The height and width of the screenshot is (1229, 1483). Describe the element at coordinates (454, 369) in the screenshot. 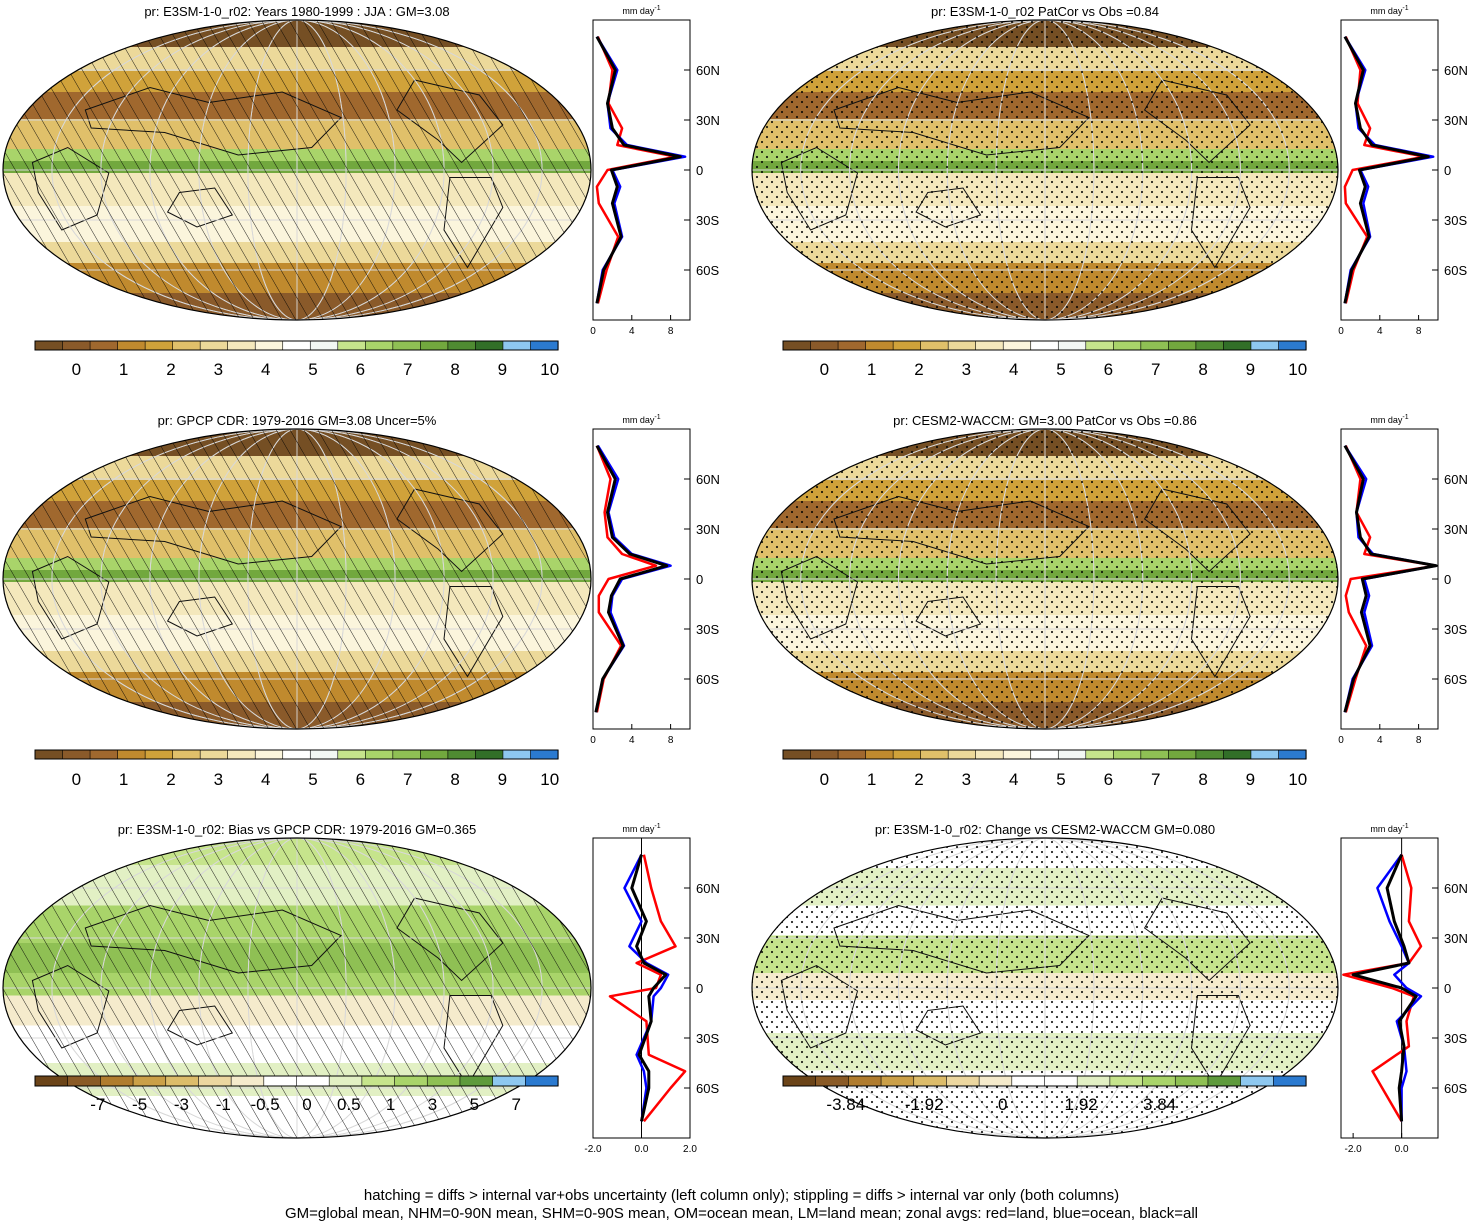

I see `colorbar-tick-label: 8` at that location.